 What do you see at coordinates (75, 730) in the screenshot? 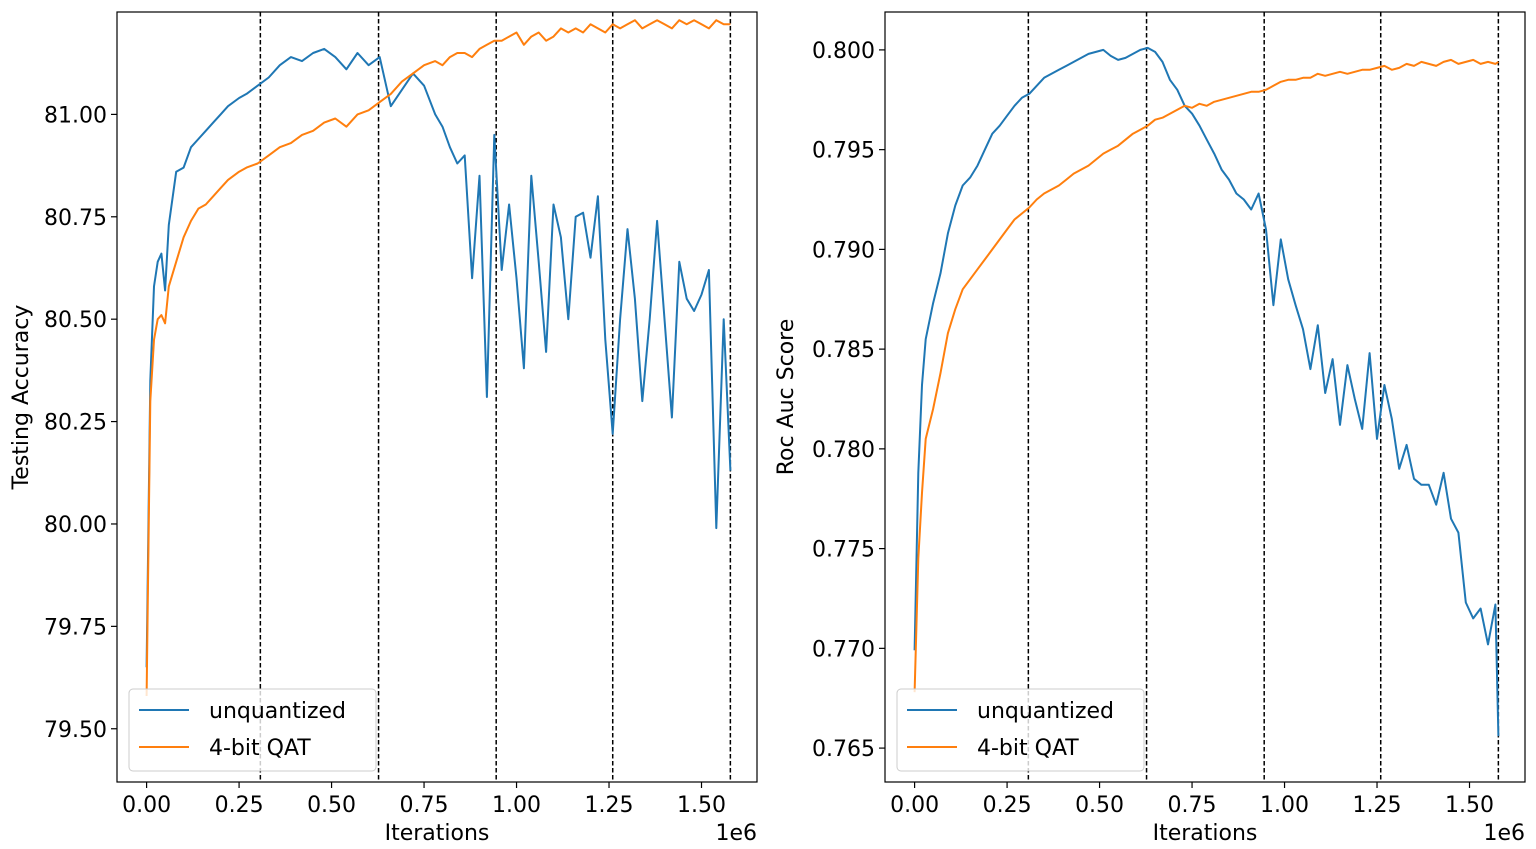
I see `y-tick-label: 79.50` at bounding box center [75, 730].